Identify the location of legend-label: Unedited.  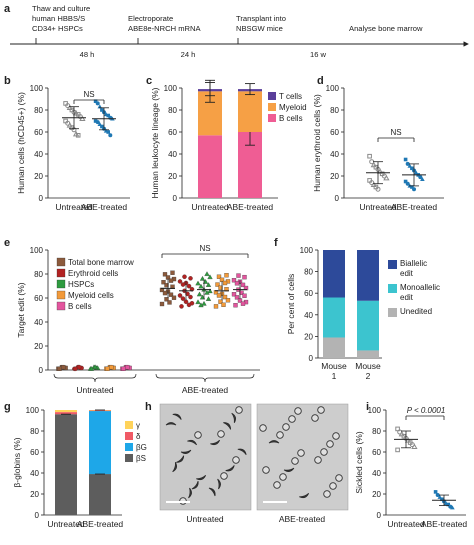
(416, 311).